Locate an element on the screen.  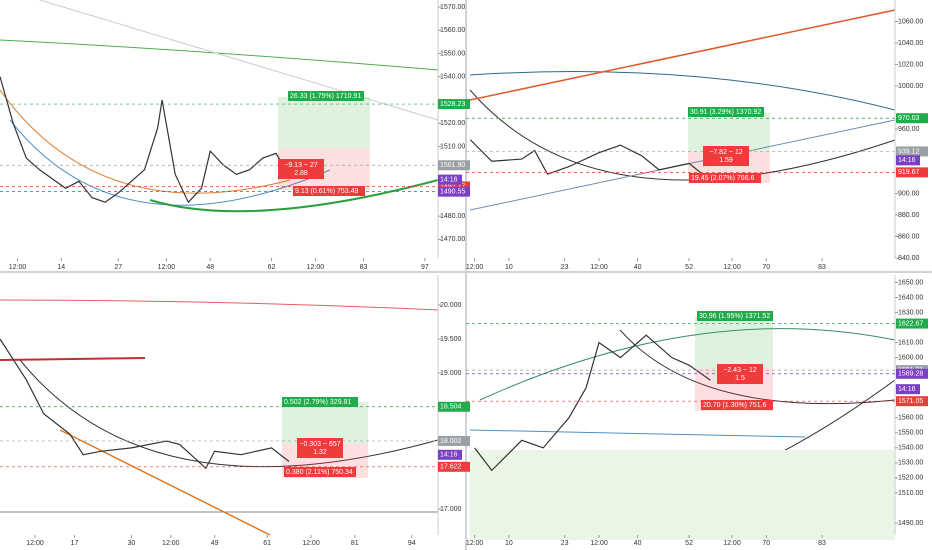
x-tick-label: 23 is located at coordinates (565, 267).